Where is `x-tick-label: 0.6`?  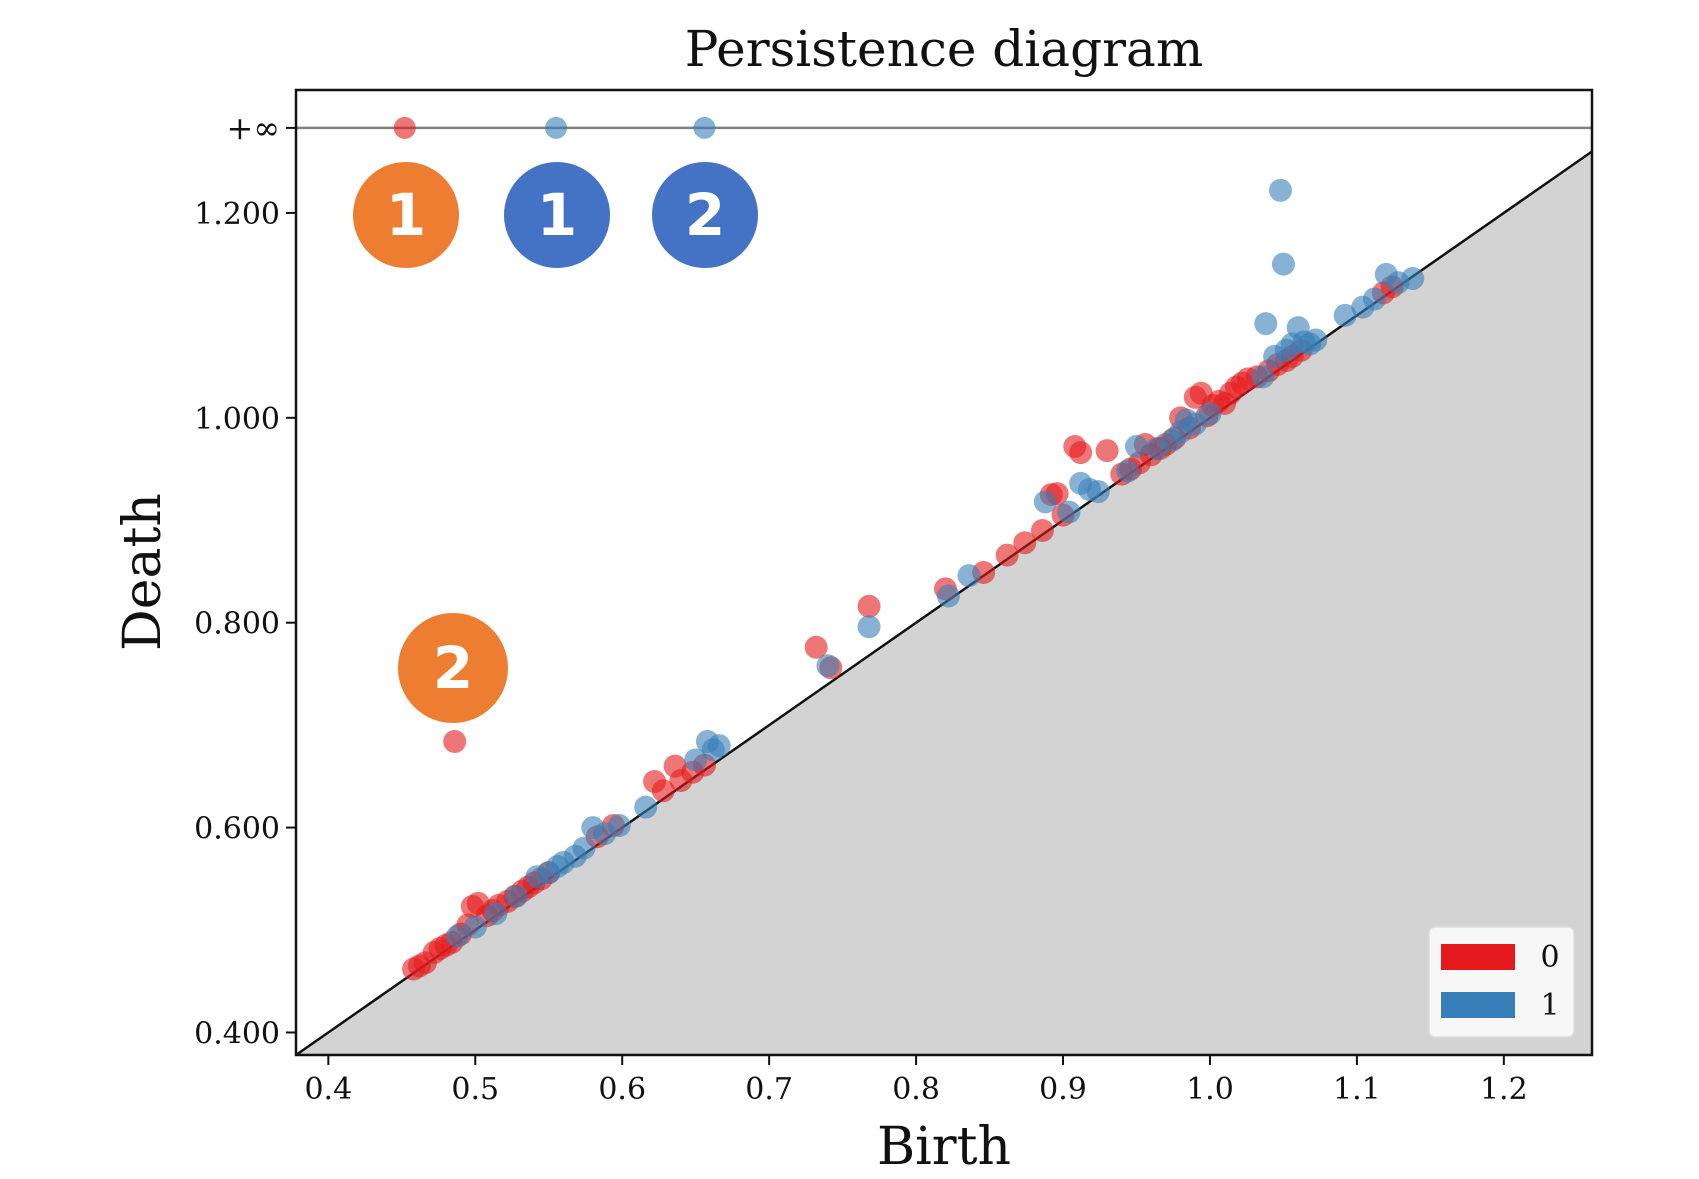
x-tick-label: 0.6 is located at coordinates (622, 1089).